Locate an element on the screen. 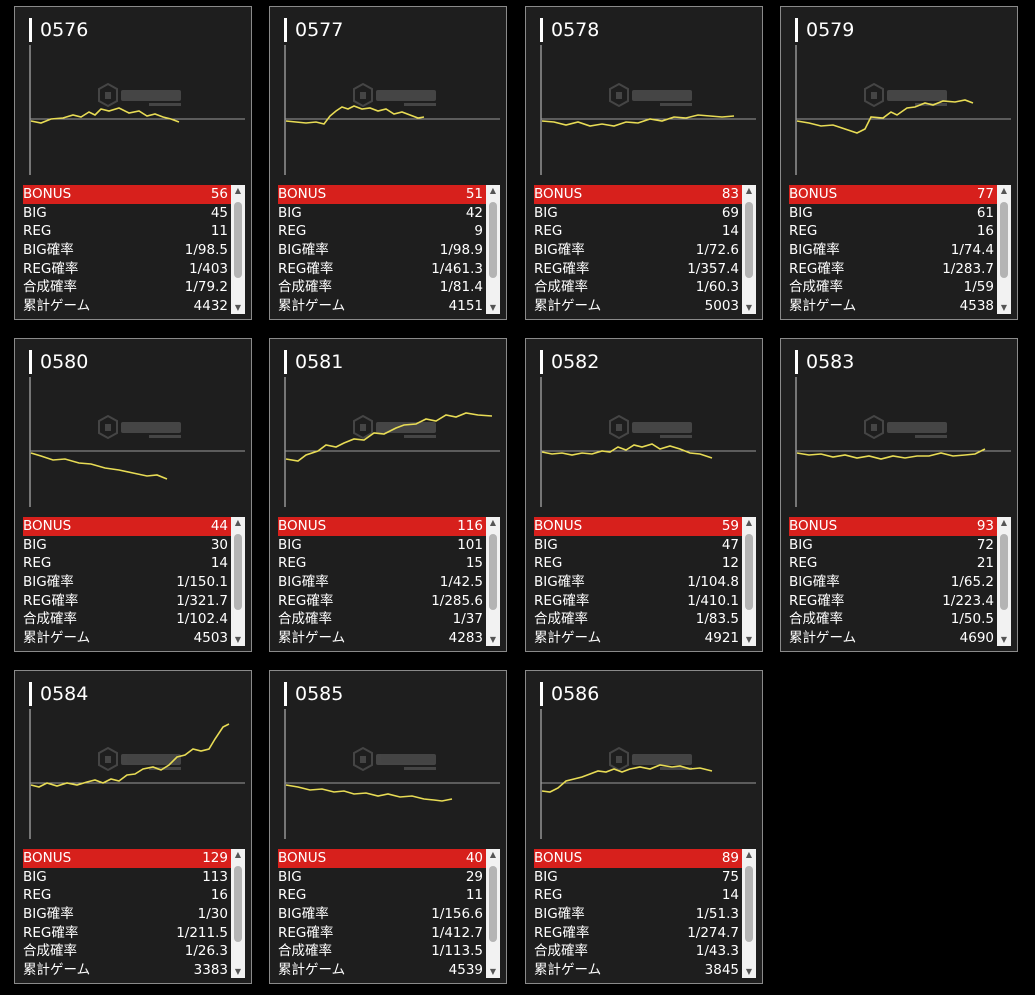  machine-card: 0586 BONUS 89 BIG 75 REG 14 is located at coordinates (644, 827).